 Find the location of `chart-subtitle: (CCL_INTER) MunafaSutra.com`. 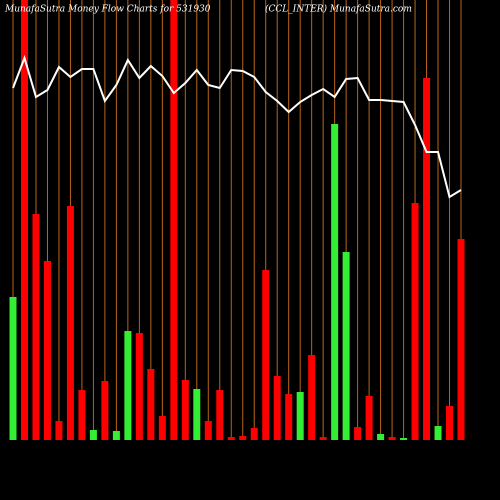

chart-subtitle: (CCL_INTER) MunafaSutra.com is located at coordinates (338, 9).